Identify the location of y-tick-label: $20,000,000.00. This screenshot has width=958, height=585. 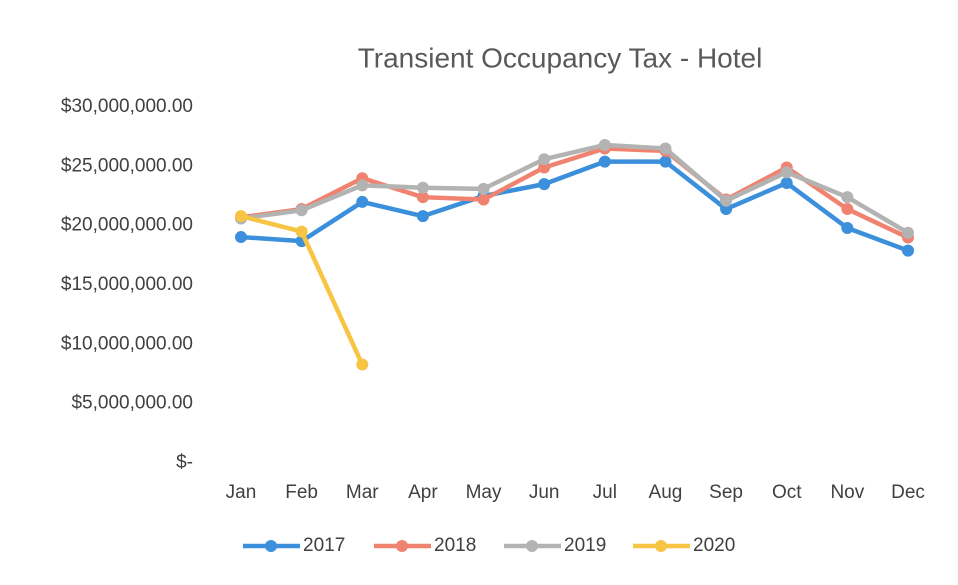
(127, 225).